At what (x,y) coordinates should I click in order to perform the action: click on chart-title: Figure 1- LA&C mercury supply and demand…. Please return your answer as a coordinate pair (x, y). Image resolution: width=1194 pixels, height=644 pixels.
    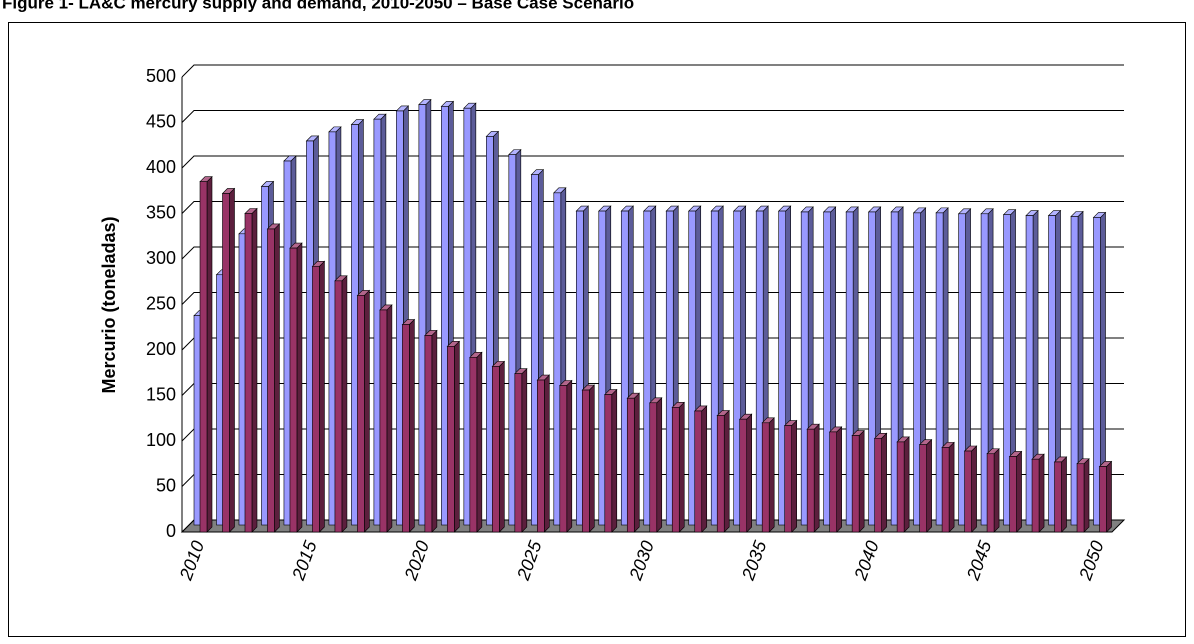
    Looking at the image, I should click on (318, 6).